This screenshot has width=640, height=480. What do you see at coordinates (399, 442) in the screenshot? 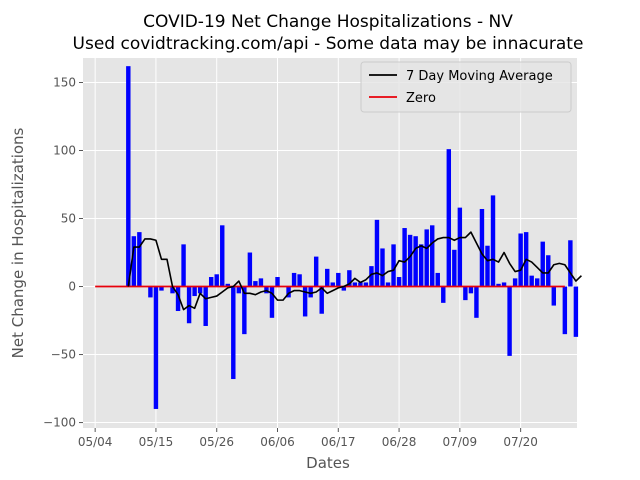
I see `x-tick-label: 06/28` at bounding box center [399, 442].